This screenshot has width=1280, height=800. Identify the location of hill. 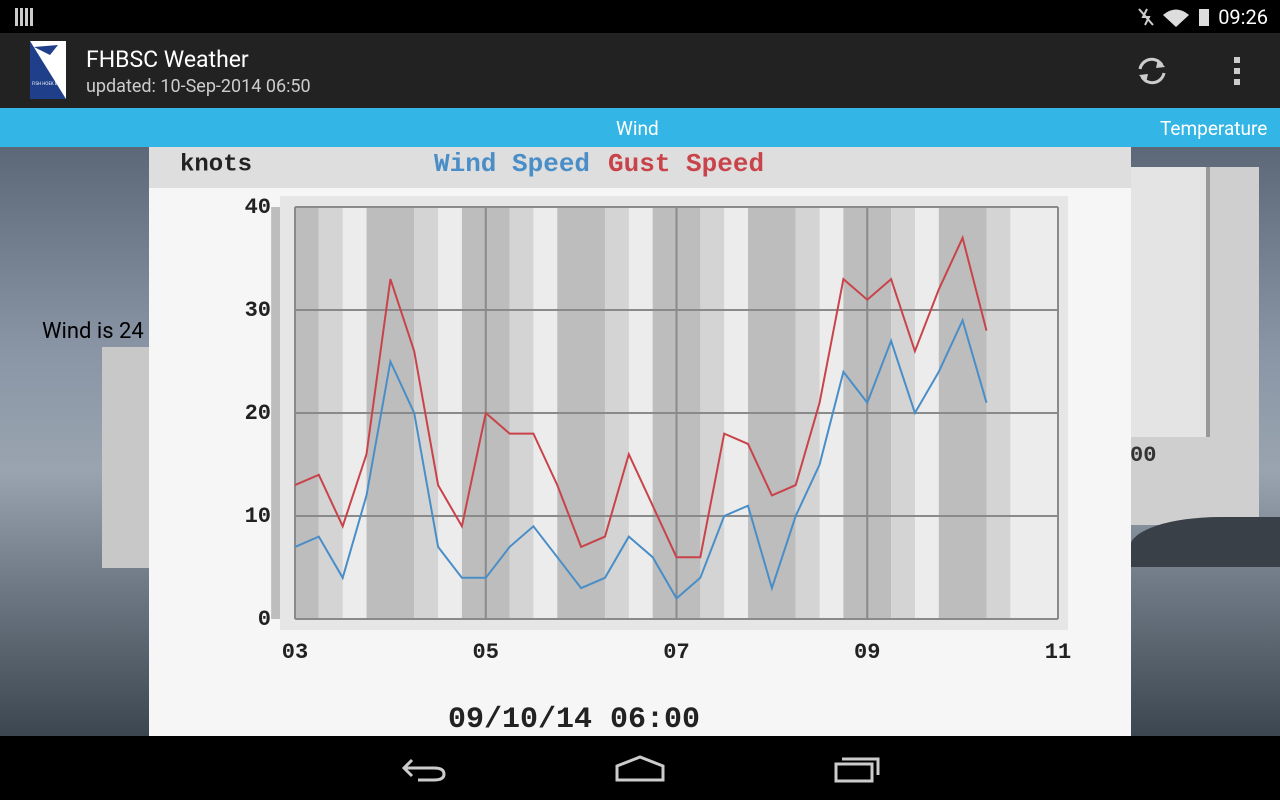
(1205, 542).